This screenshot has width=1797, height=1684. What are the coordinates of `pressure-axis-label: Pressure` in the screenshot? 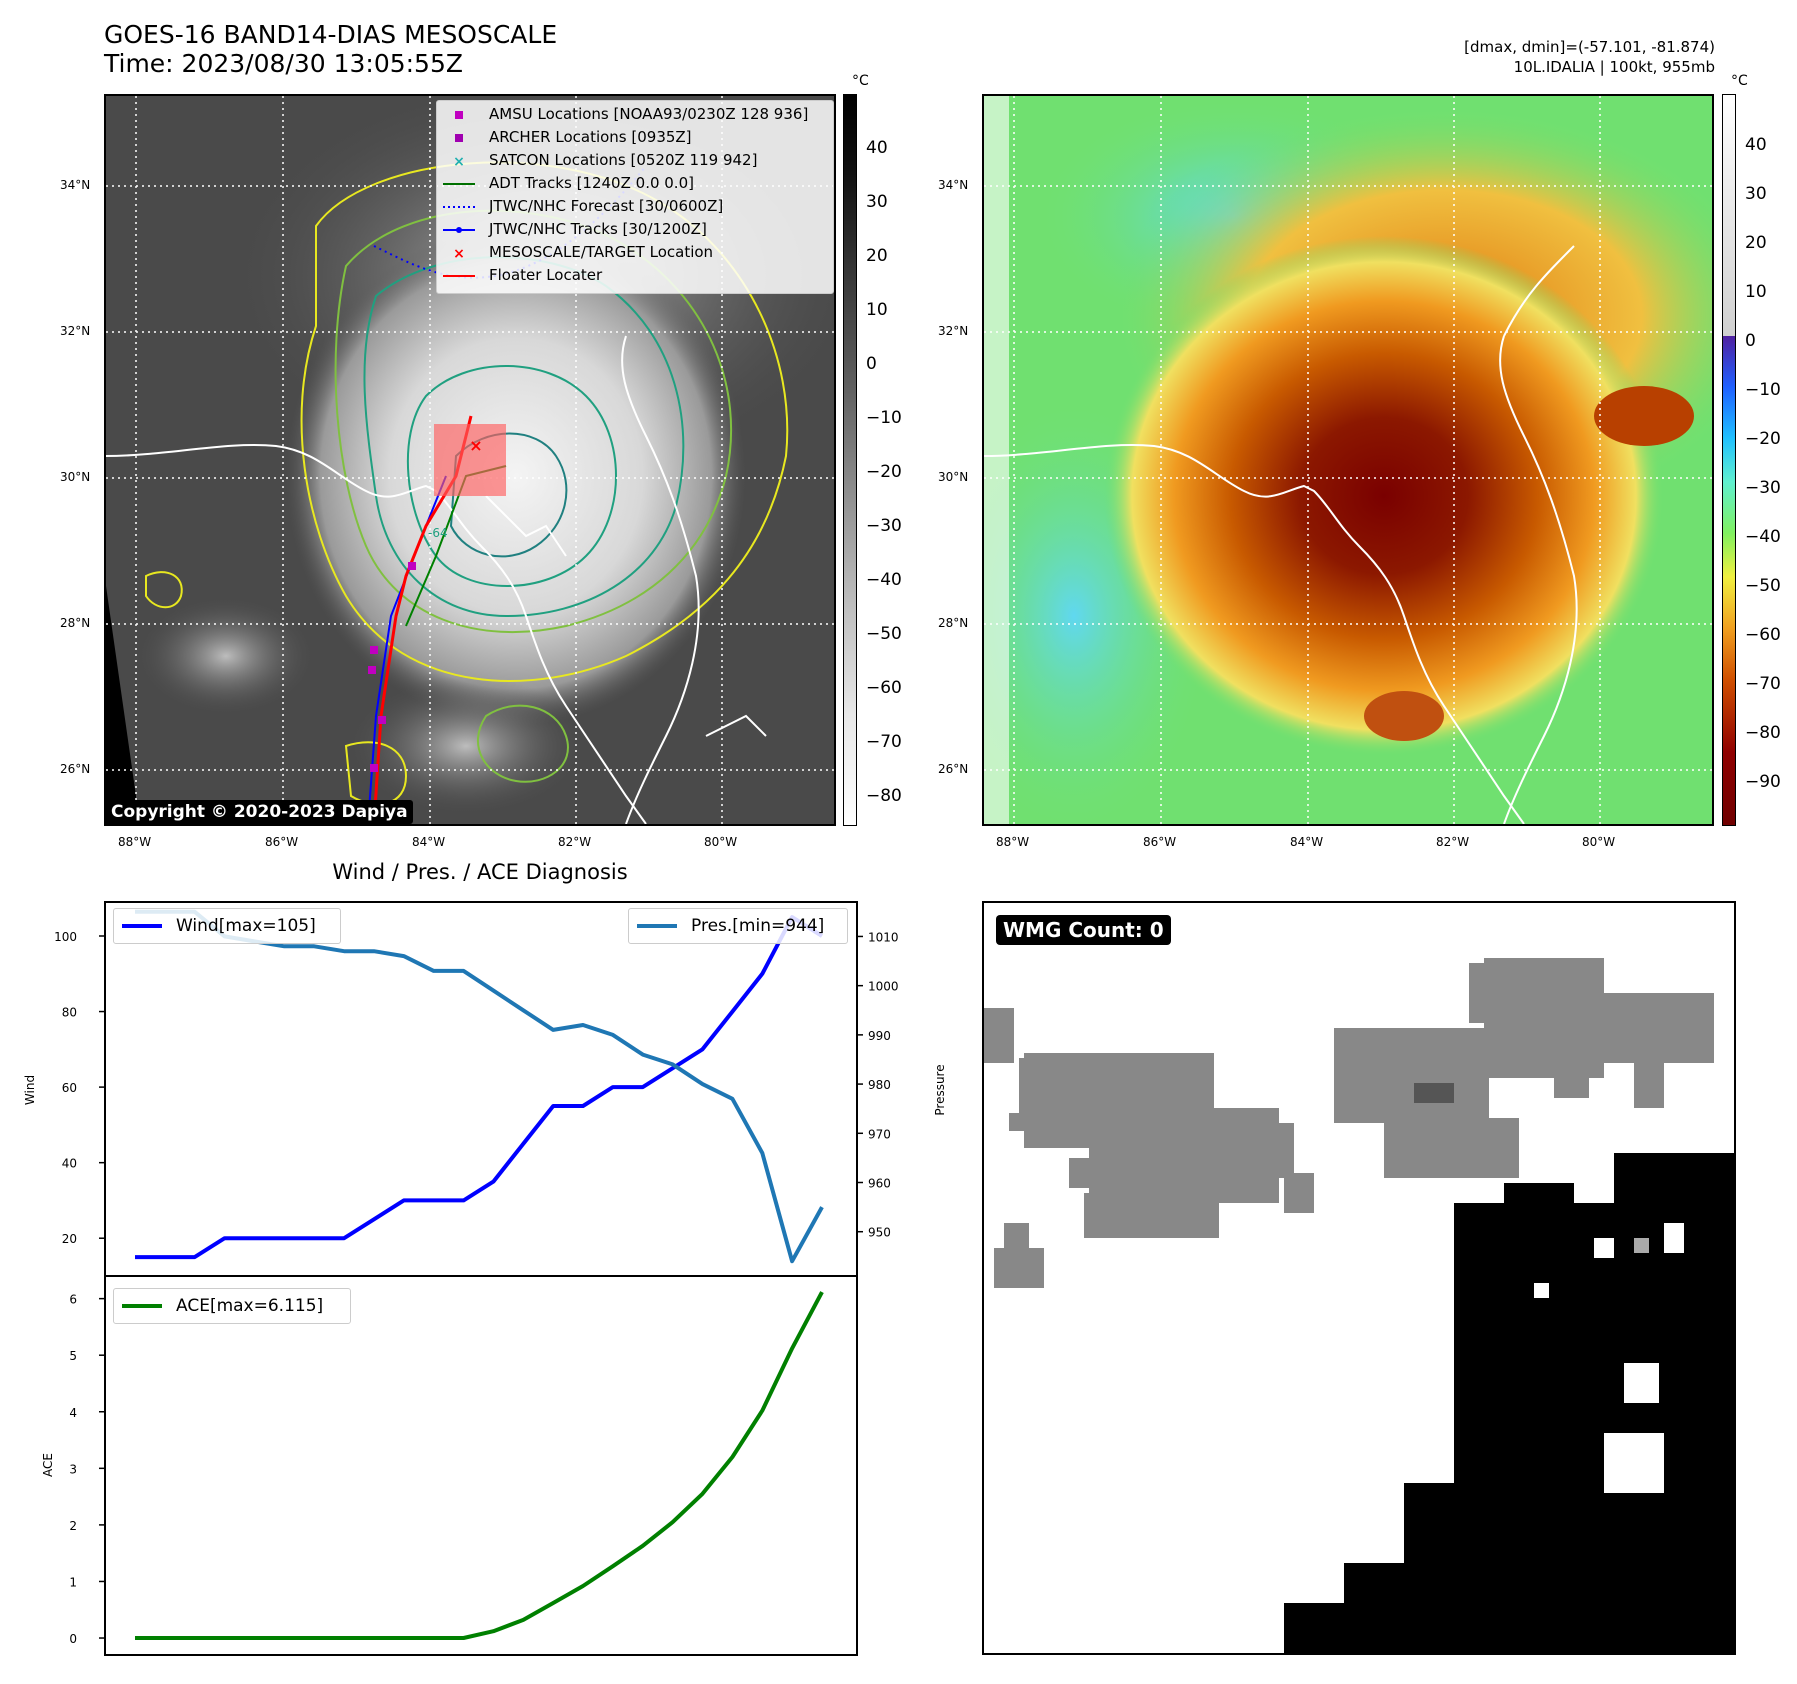 It's located at (940, 1089).